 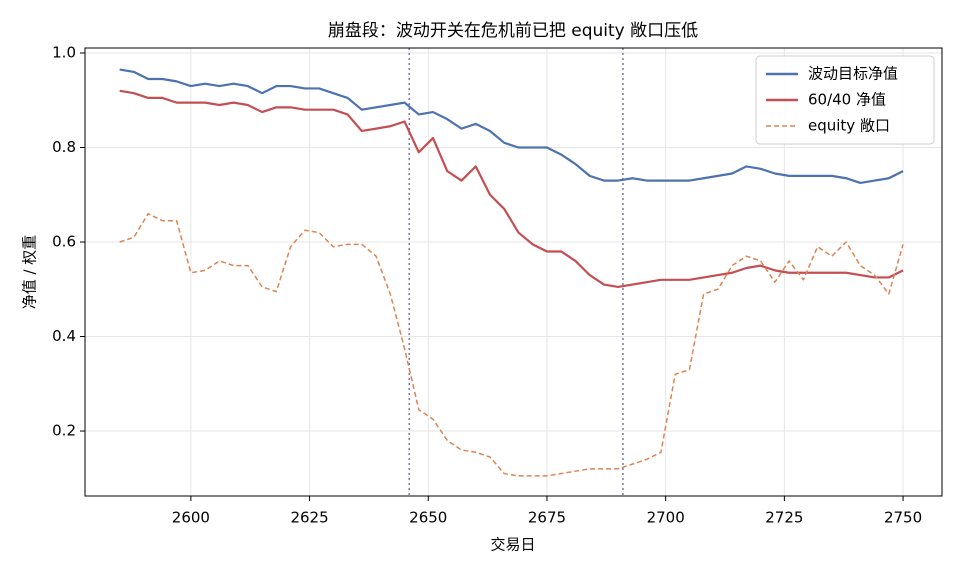 I want to click on x-tick-label: 2725, so click(x=784, y=518).